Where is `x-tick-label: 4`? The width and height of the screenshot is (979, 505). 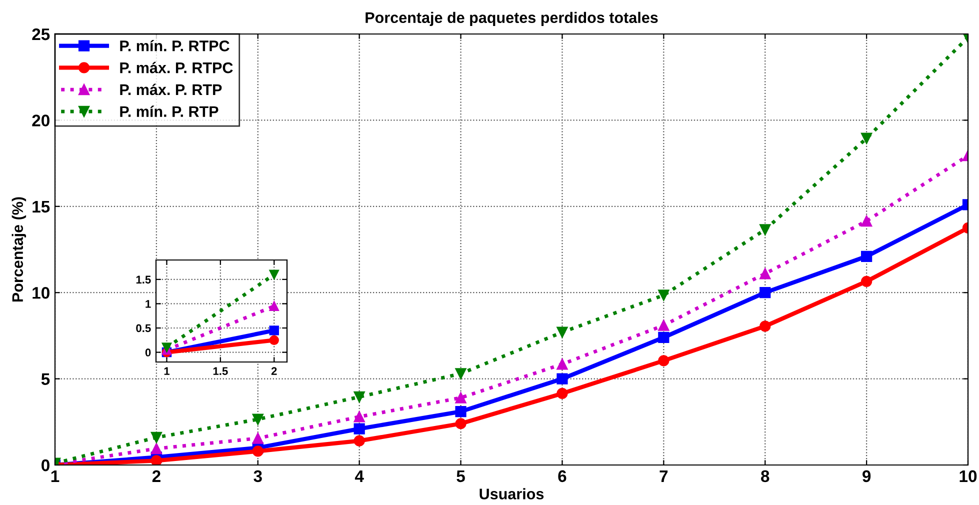 x-tick-label: 4 is located at coordinates (359, 476).